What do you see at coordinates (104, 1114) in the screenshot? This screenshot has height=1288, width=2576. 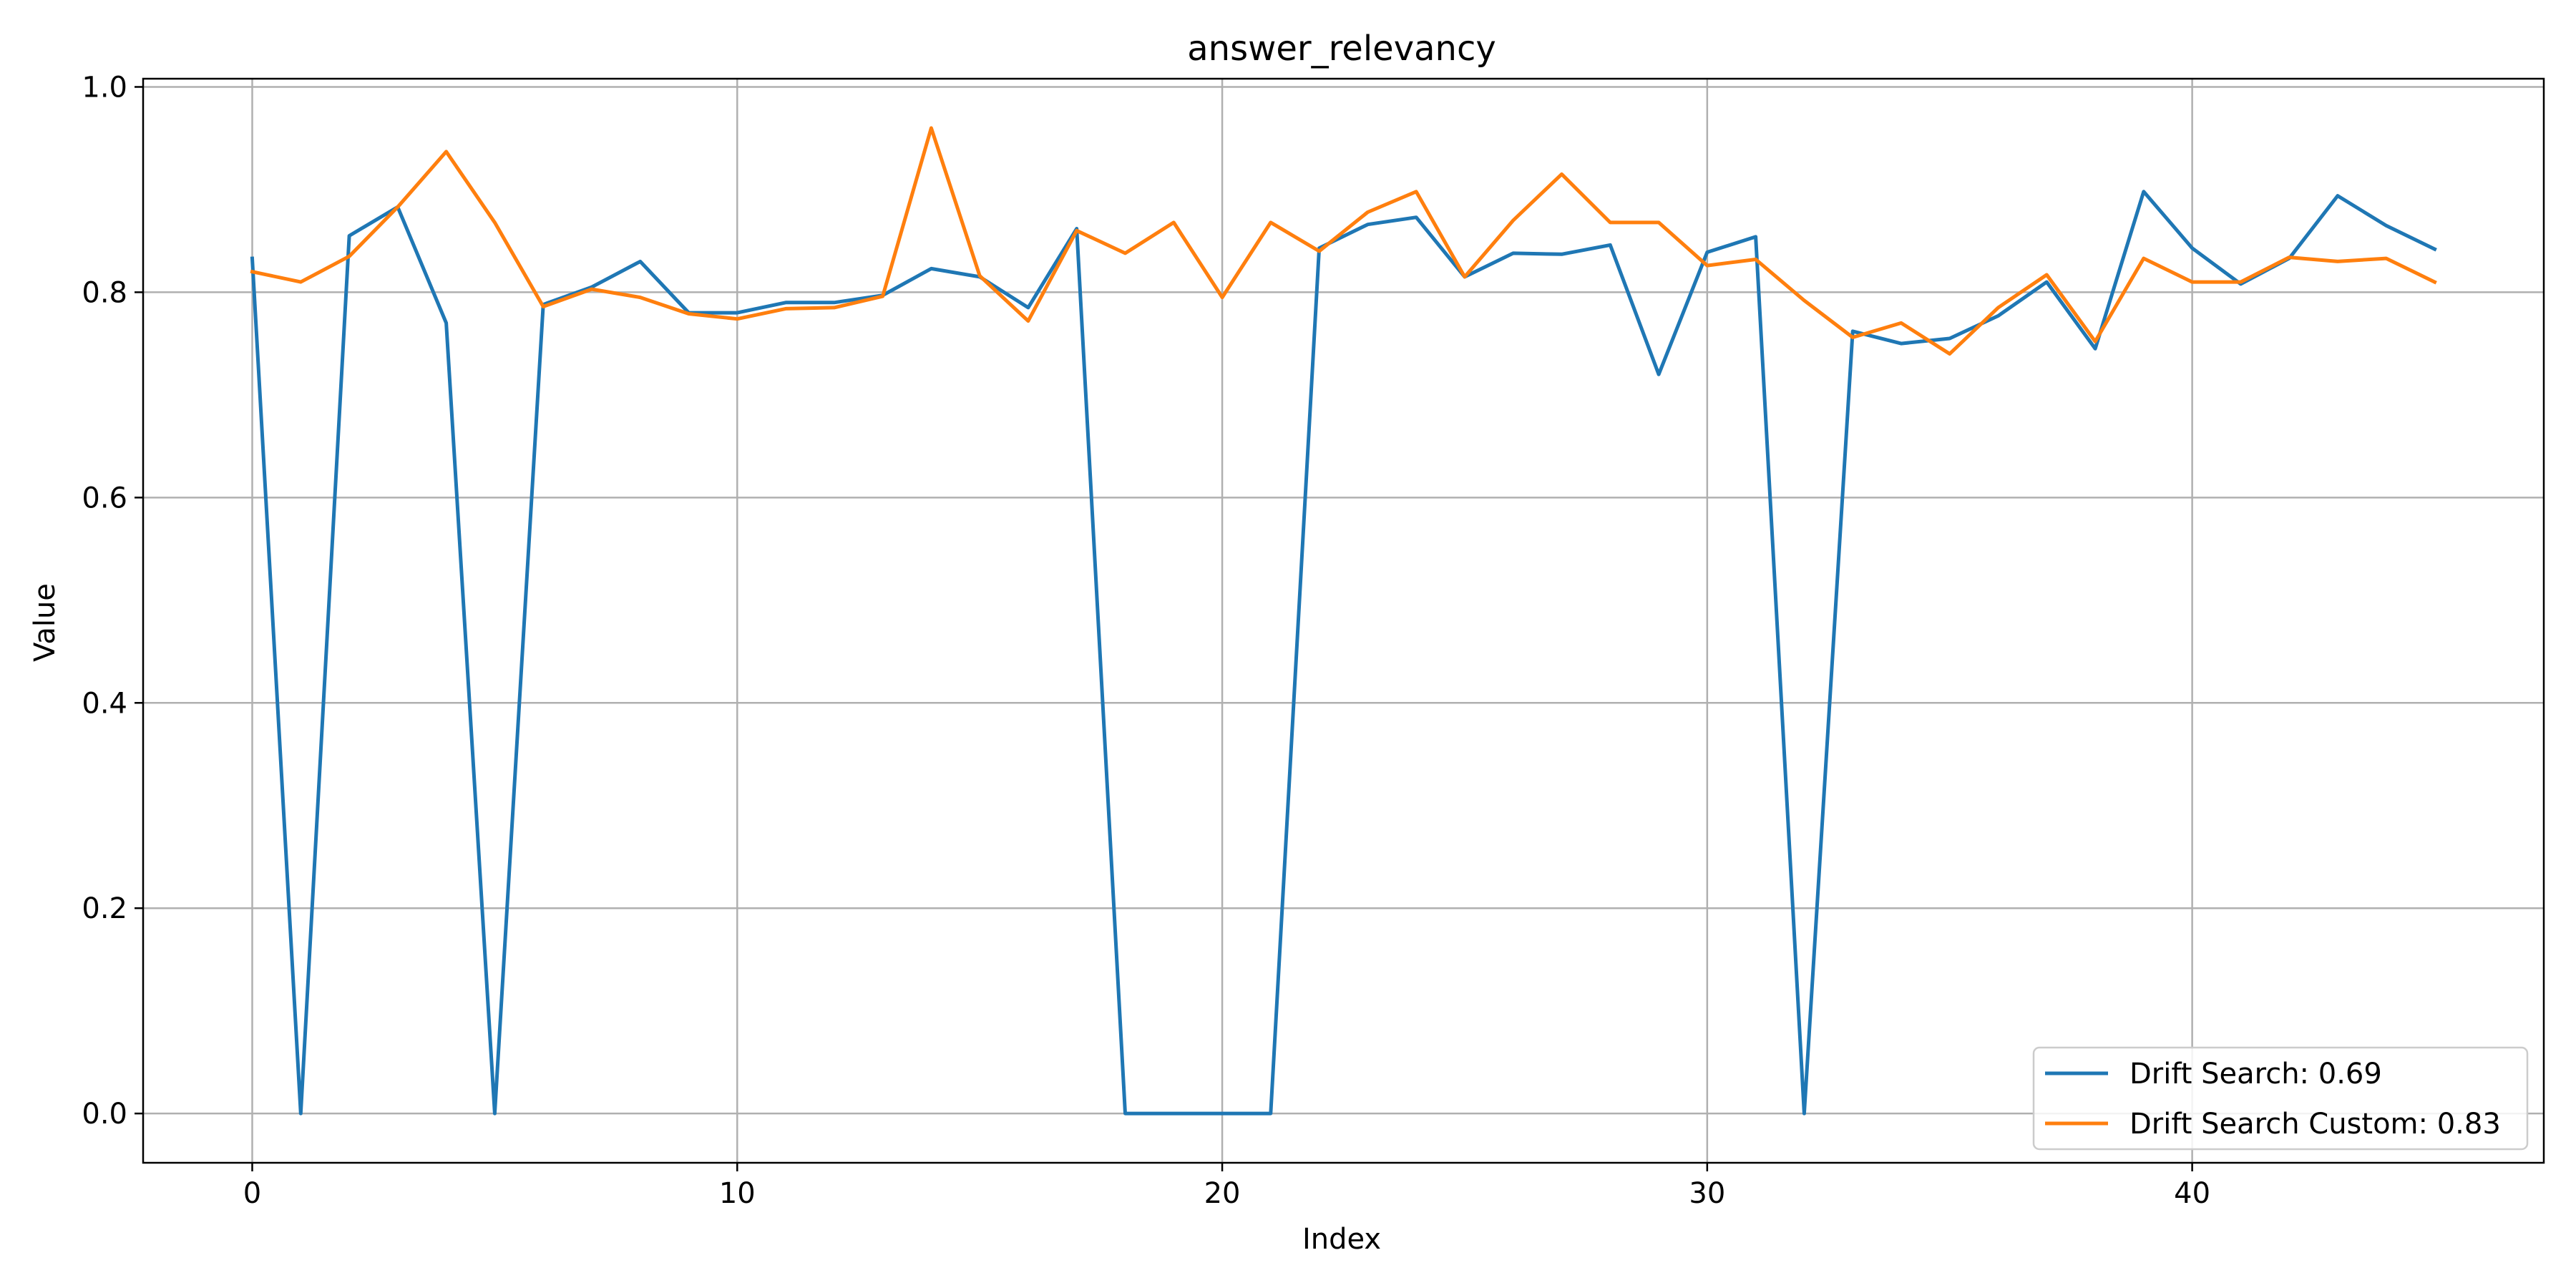 I see `y-tick-label: 0.0` at bounding box center [104, 1114].